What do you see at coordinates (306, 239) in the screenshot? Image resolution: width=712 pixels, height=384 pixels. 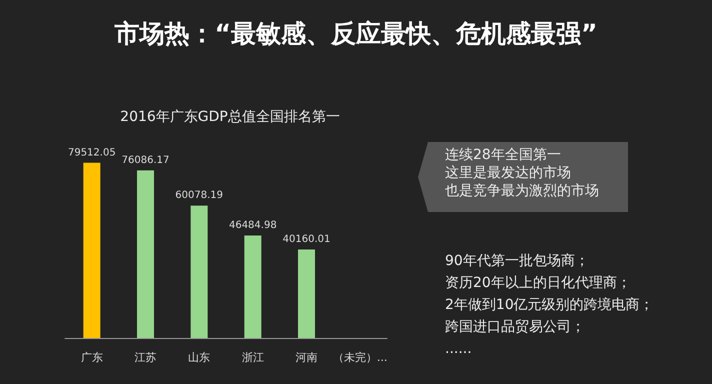 I see `data-label: 40160.01` at bounding box center [306, 239].